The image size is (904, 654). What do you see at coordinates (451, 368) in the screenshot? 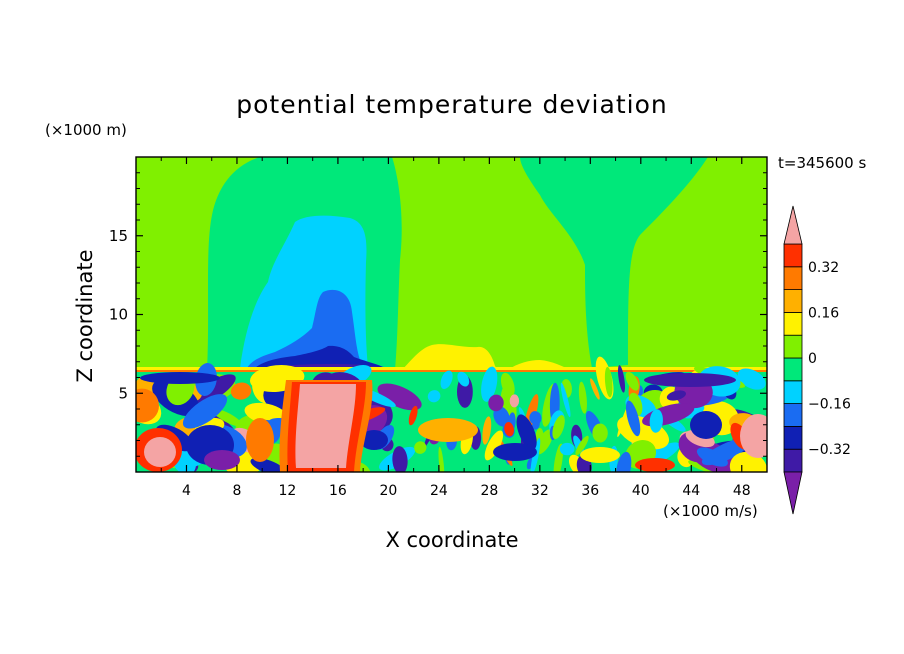
I see `contour-inversion-band` at bounding box center [451, 368].